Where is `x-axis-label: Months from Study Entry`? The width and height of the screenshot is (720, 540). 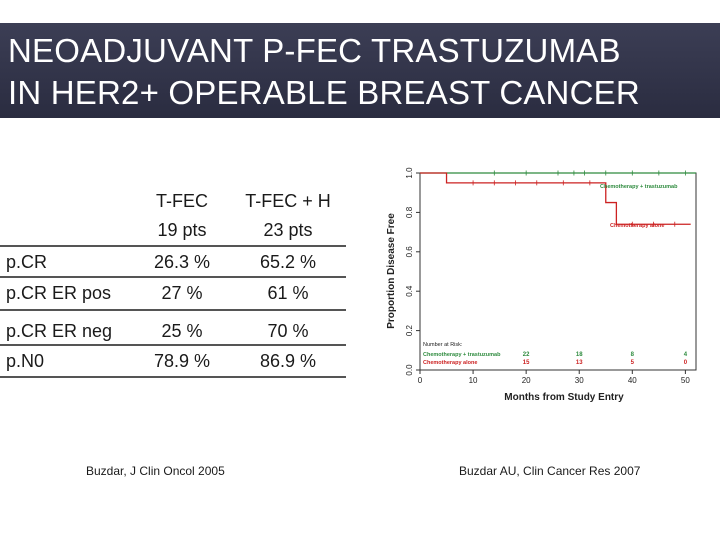 x-axis-label: Months from Study Entry is located at coordinates (564, 397).